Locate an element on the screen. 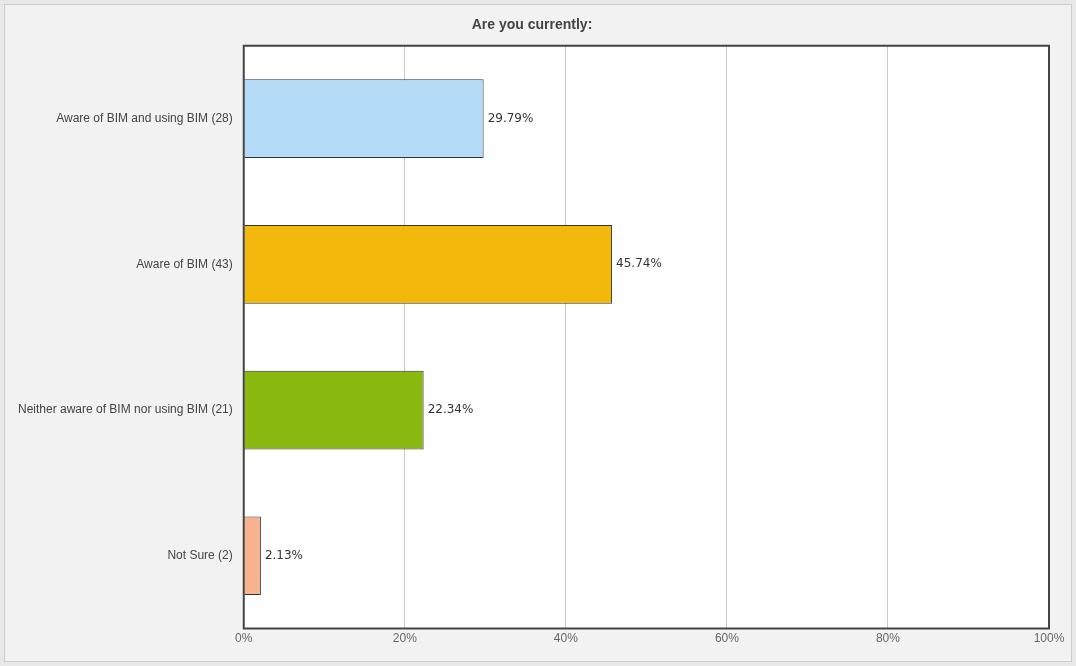 The height and width of the screenshot is (666, 1076). data-label: 29.79% is located at coordinates (510, 117).